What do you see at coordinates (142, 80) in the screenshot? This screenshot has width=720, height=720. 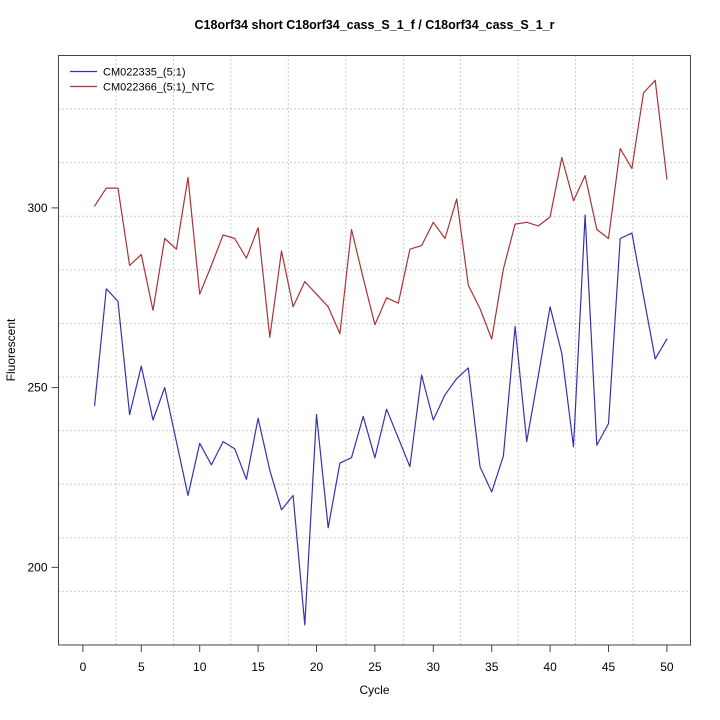 I see `legend: CM022335_(5:1) CM022366_(5:1)_NTC` at bounding box center [142, 80].